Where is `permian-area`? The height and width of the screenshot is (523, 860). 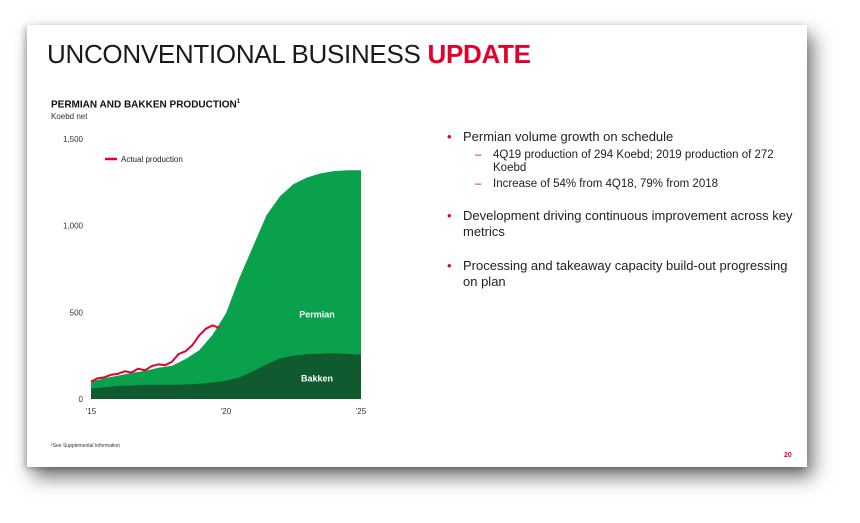 permian-area is located at coordinates (226, 284).